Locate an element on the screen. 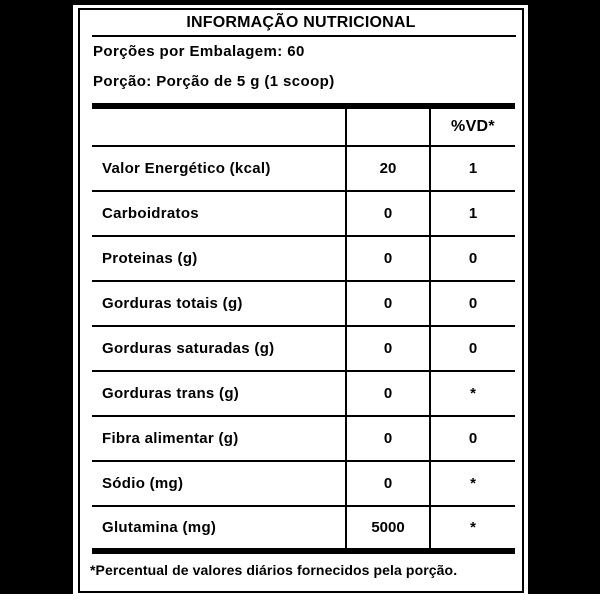 The image size is (600, 600). table-row: Proteinas (g) 0 0 is located at coordinates (303, 258).